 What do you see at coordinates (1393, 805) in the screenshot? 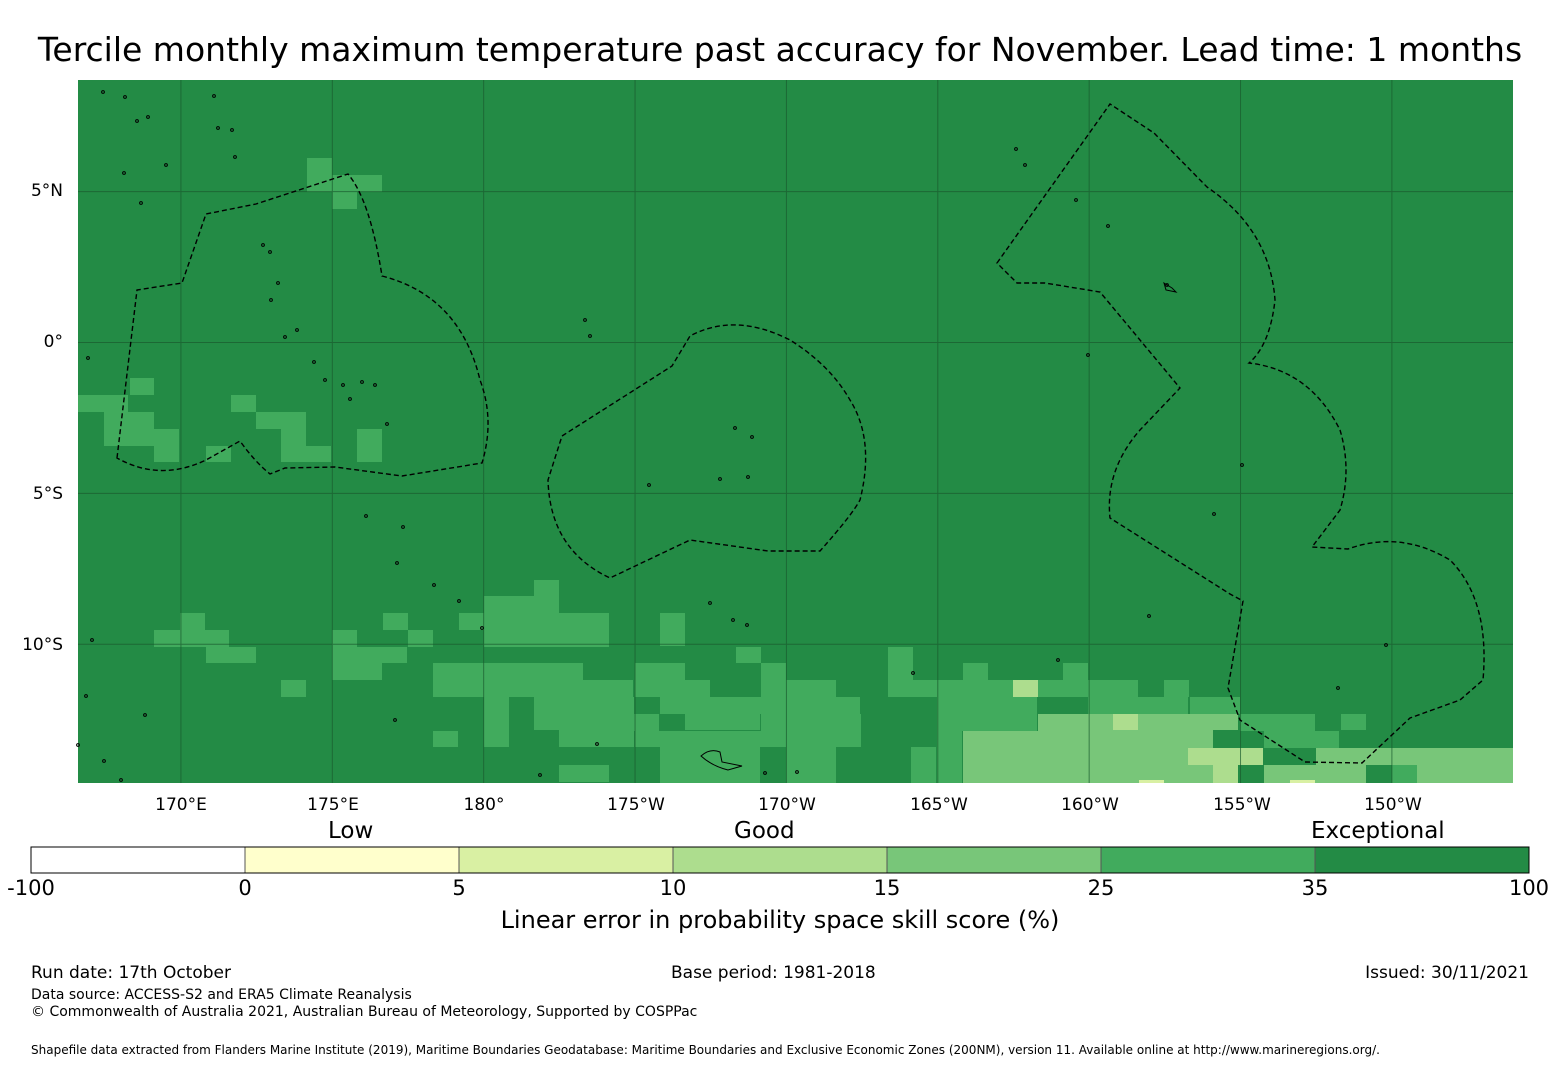
I see `lon-label-150w: 150°W` at bounding box center [1393, 805].